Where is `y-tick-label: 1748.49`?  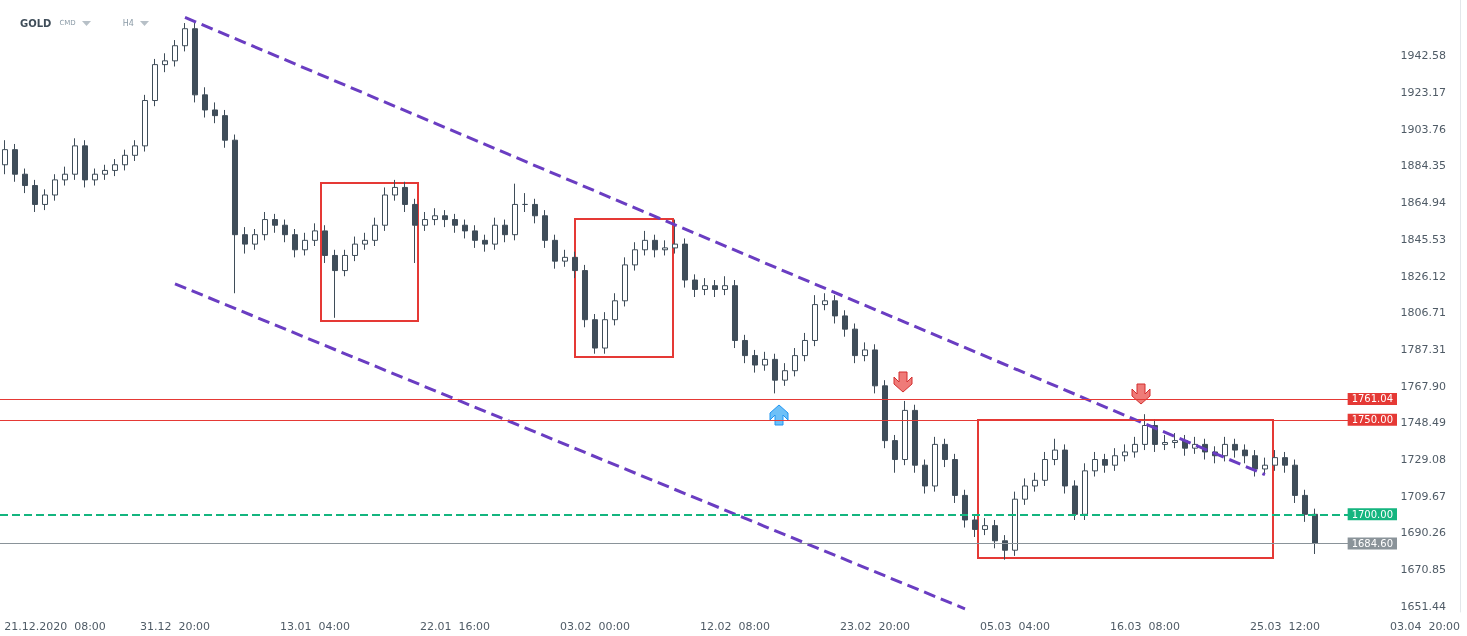 y-tick-label: 1748.49 is located at coordinates (1423, 423).